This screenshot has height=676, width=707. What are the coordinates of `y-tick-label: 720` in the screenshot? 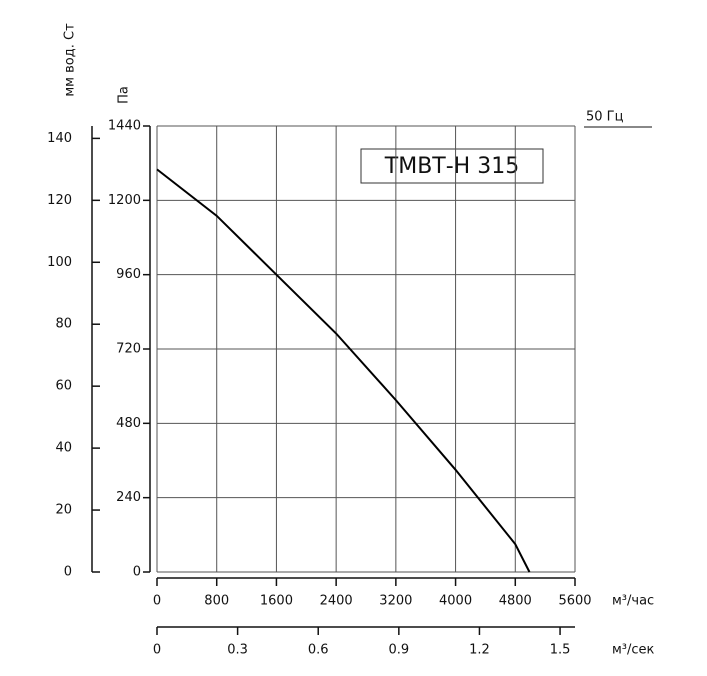 It's located at (128, 349).